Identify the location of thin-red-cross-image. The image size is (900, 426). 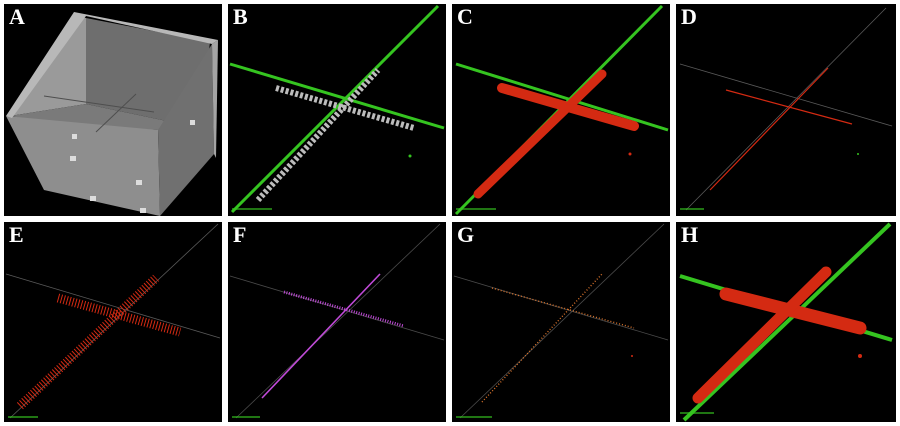
(786, 109).